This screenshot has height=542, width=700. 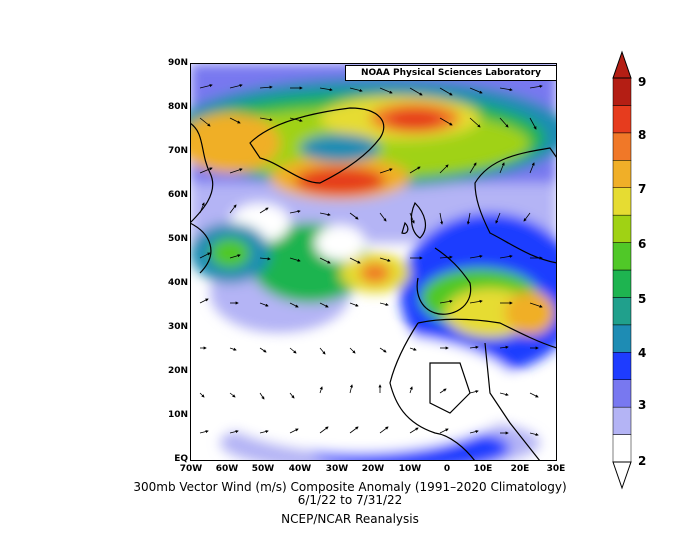 What do you see at coordinates (181, 459) in the screenshot?
I see `lat-label-eq: EQ` at bounding box center [181, 459].